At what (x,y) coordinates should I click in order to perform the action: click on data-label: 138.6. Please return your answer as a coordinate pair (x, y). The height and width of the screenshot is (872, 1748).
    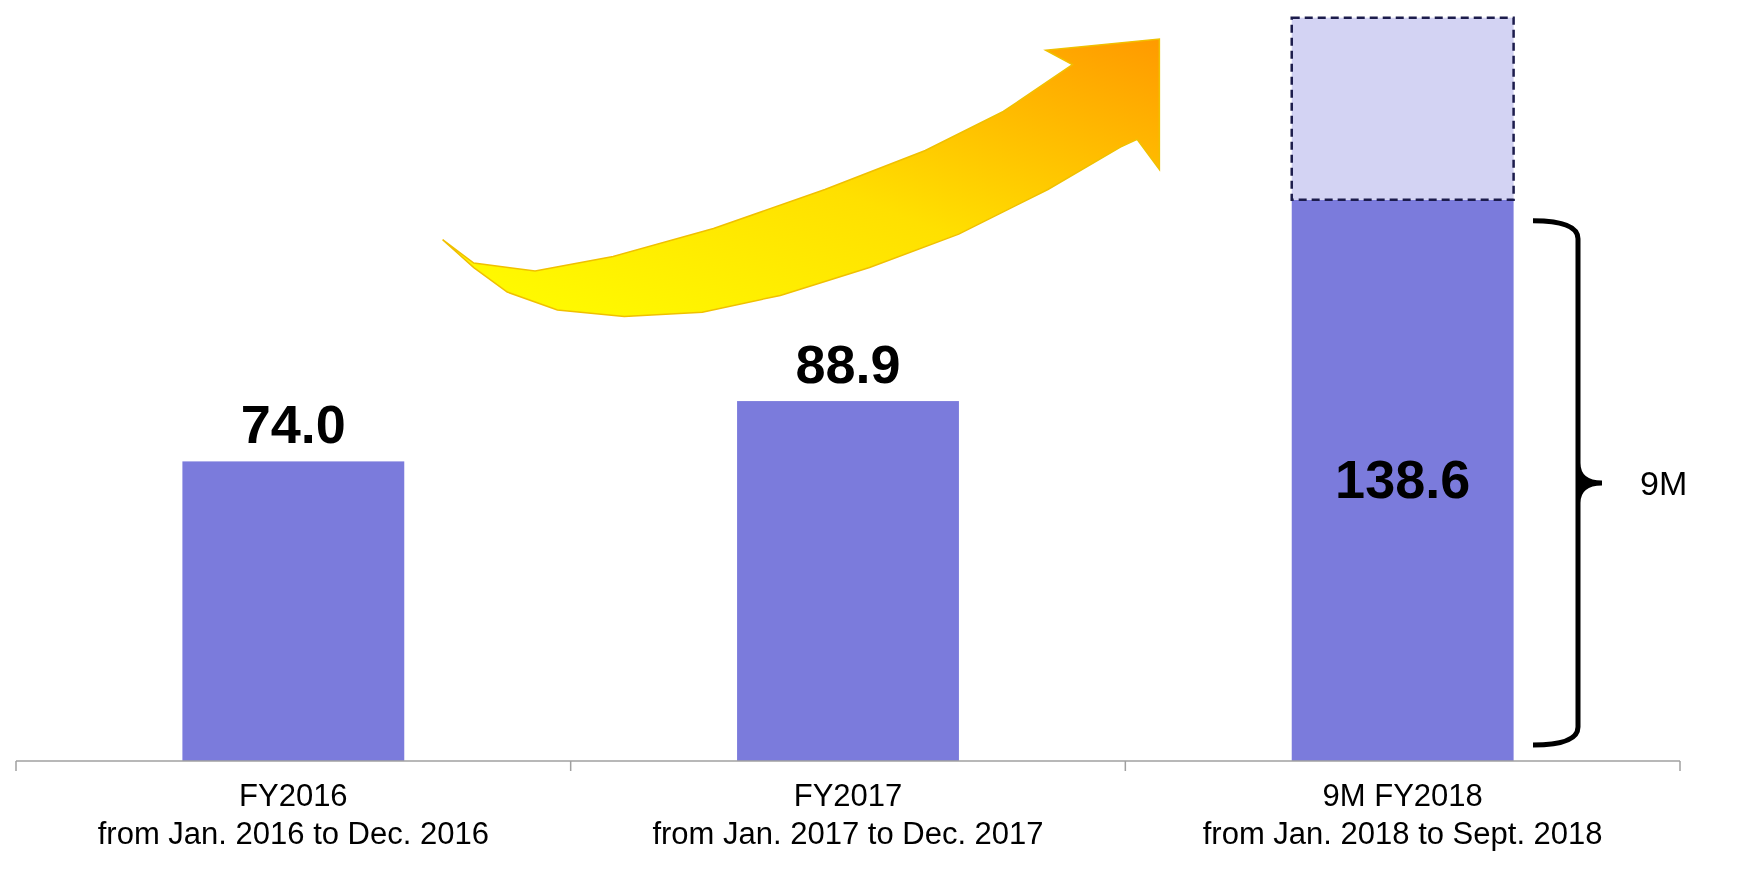
    Looking at the image, I should click on (1403, 479).